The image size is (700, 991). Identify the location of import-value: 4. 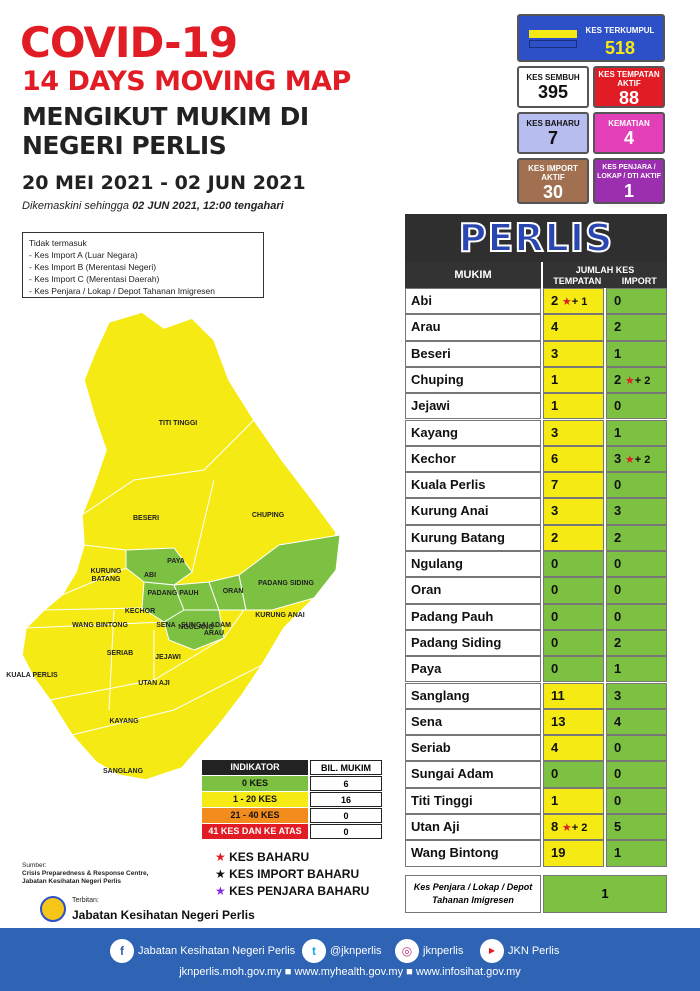
(618, 721).